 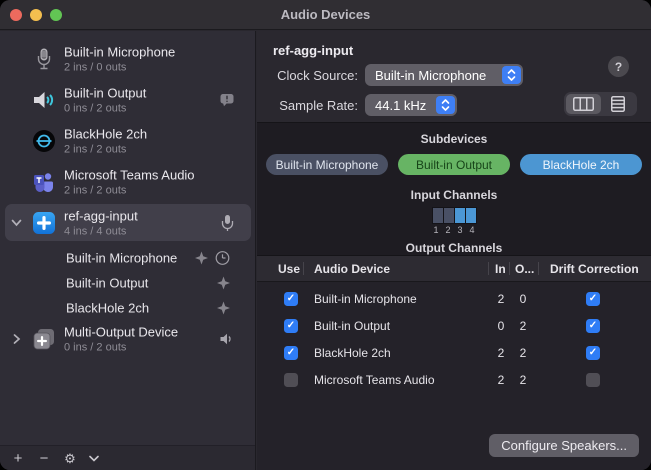 I want to click on device-name: Multi-Output Device, so click(x=121, y=331).